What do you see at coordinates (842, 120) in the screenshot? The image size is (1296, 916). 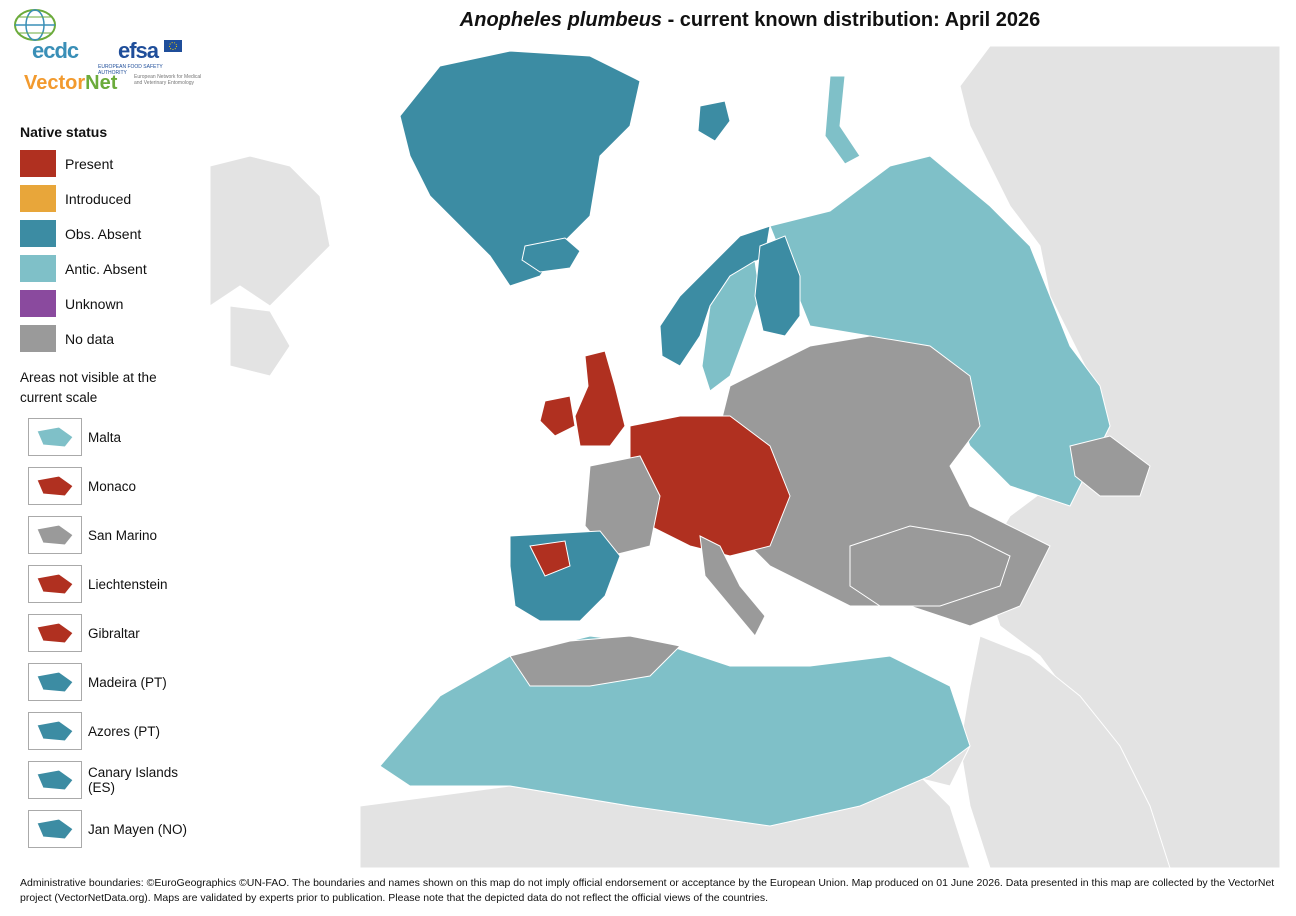 I see `region-novaya-zemlya` at bounding box center [842, 120].